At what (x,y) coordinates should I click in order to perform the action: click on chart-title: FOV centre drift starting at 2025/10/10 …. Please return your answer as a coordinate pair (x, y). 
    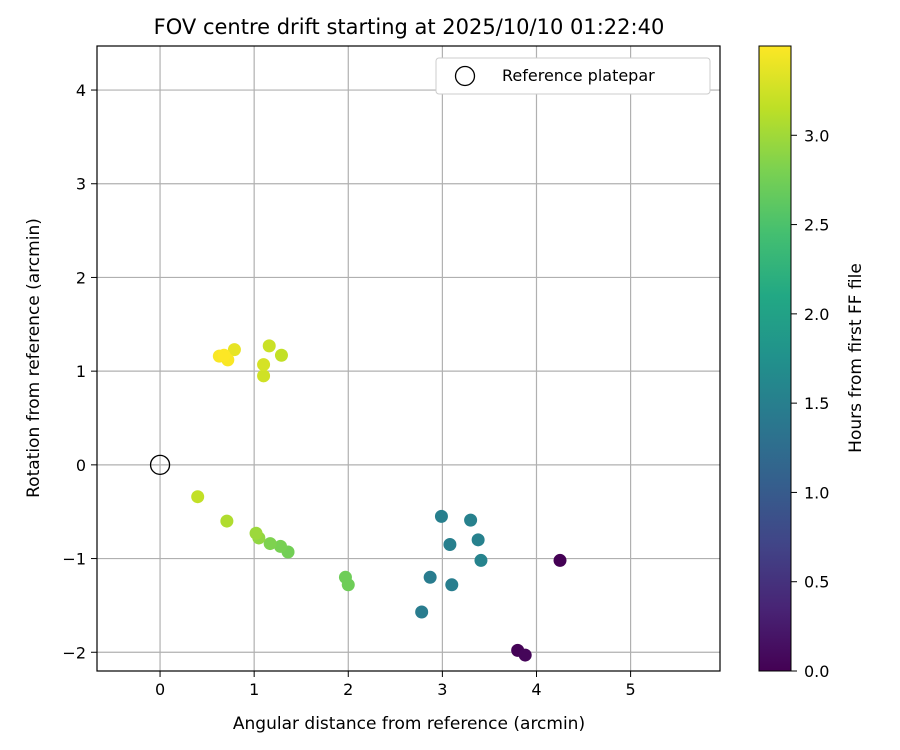
    Looking at the image, I should click on (409, 27).